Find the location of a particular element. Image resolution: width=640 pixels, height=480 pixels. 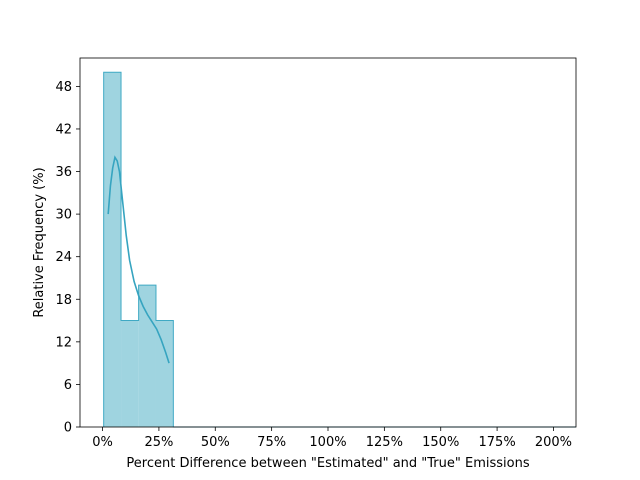

y-tick-label: 0 is located at coordinates (68, 428).